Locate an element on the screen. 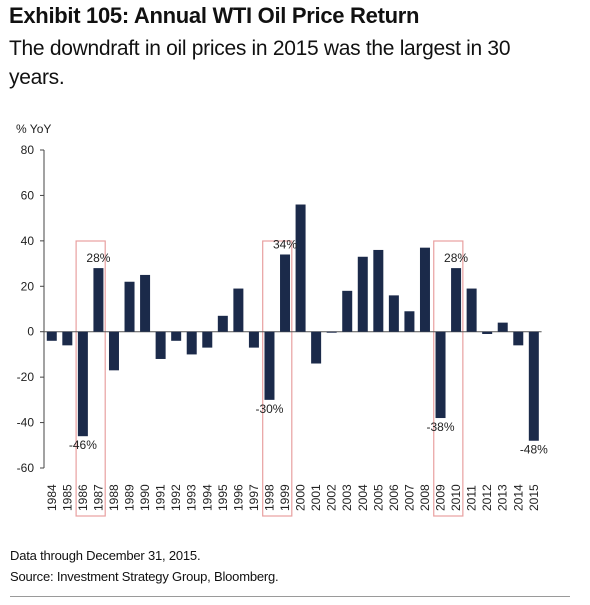 The width and height of the screenshot is (590, 605). bar-1998 is located at coordinates (269, 365).